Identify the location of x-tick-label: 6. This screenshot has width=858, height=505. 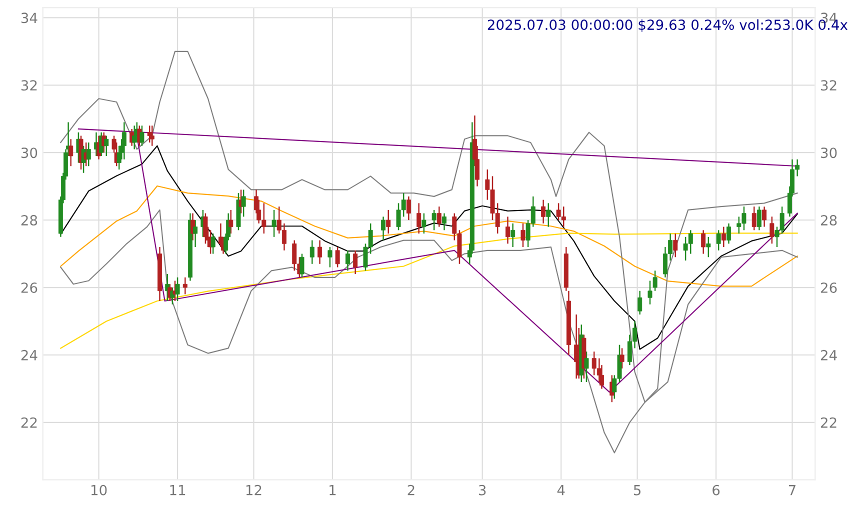
(716, 490).